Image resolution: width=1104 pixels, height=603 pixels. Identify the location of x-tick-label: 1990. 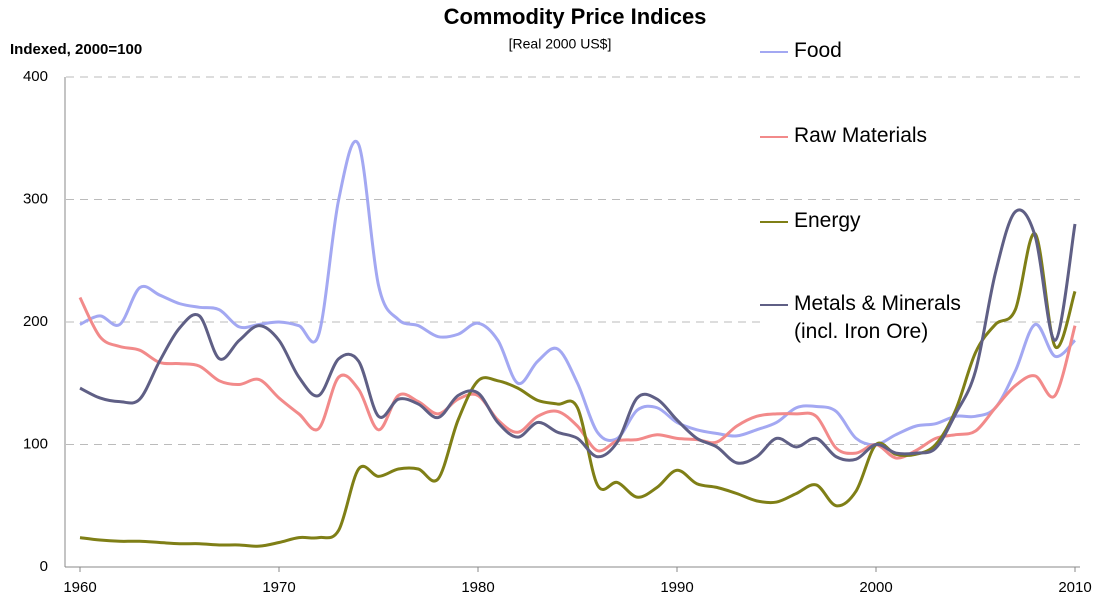
(676, 587).